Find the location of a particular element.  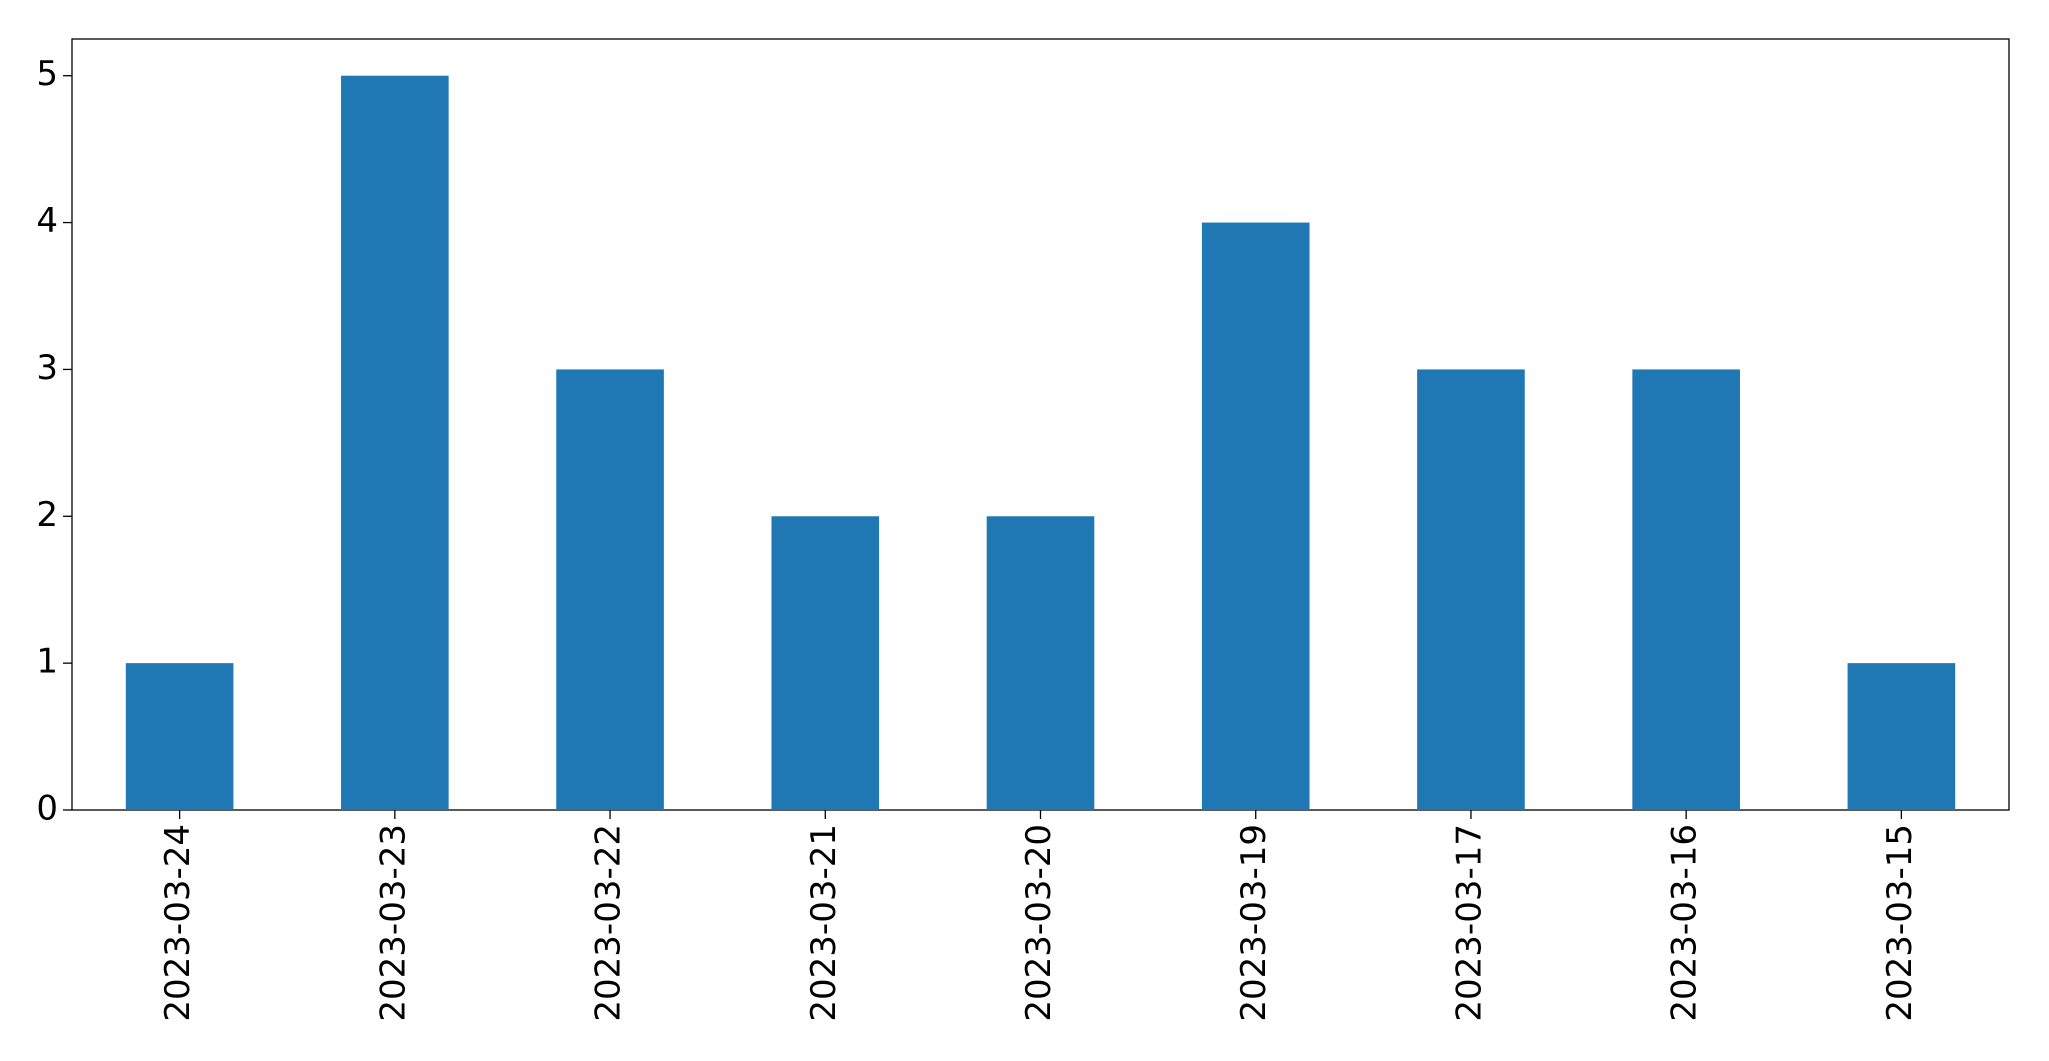

y-tick-label: 2 is located at coordinates (47, 515).